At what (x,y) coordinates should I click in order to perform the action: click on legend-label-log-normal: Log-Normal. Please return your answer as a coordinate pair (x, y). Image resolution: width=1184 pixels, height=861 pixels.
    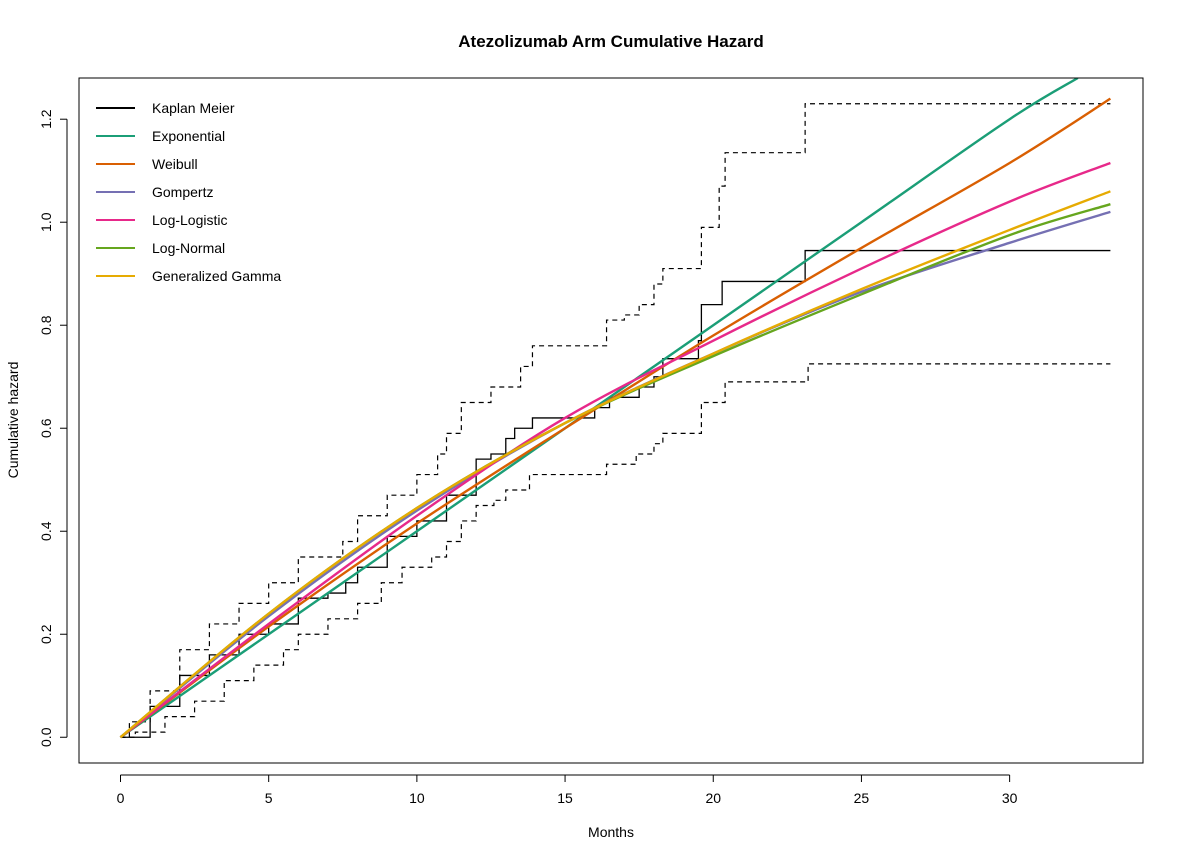
    Looking at the image, I should click on (188, 248).